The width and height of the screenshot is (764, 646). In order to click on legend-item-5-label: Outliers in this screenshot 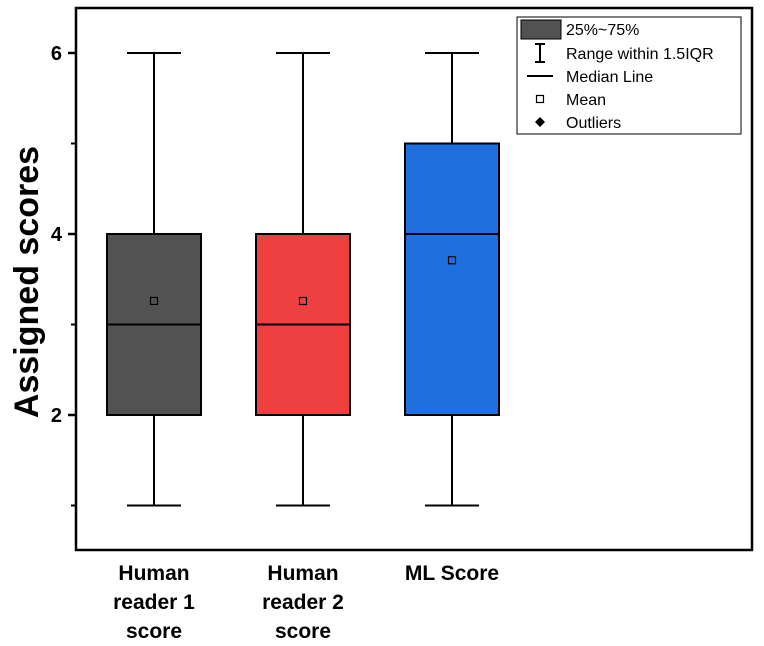, I will do `click(593, 123)`.